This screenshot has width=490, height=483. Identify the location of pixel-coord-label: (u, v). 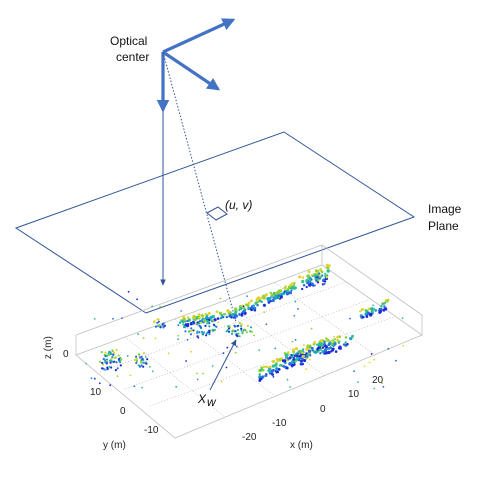
(238, 205).